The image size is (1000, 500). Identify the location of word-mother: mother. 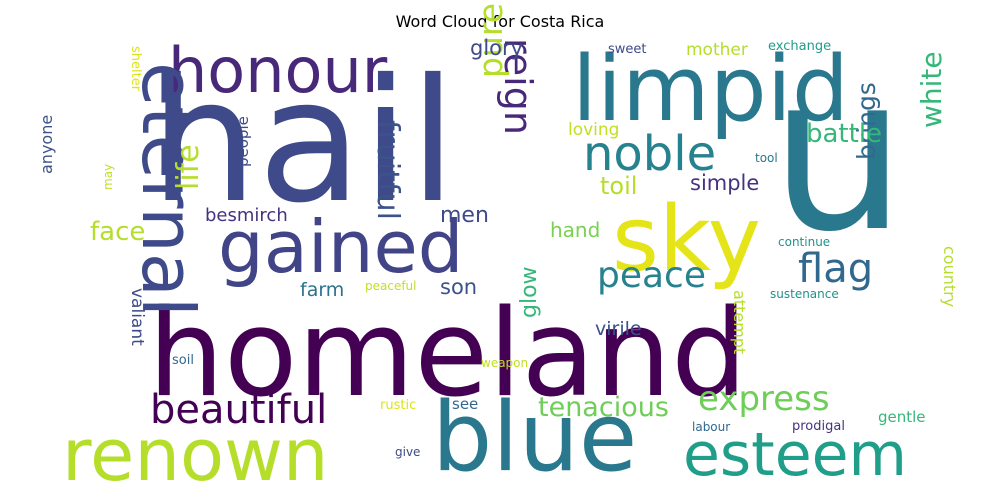
(717, 50).